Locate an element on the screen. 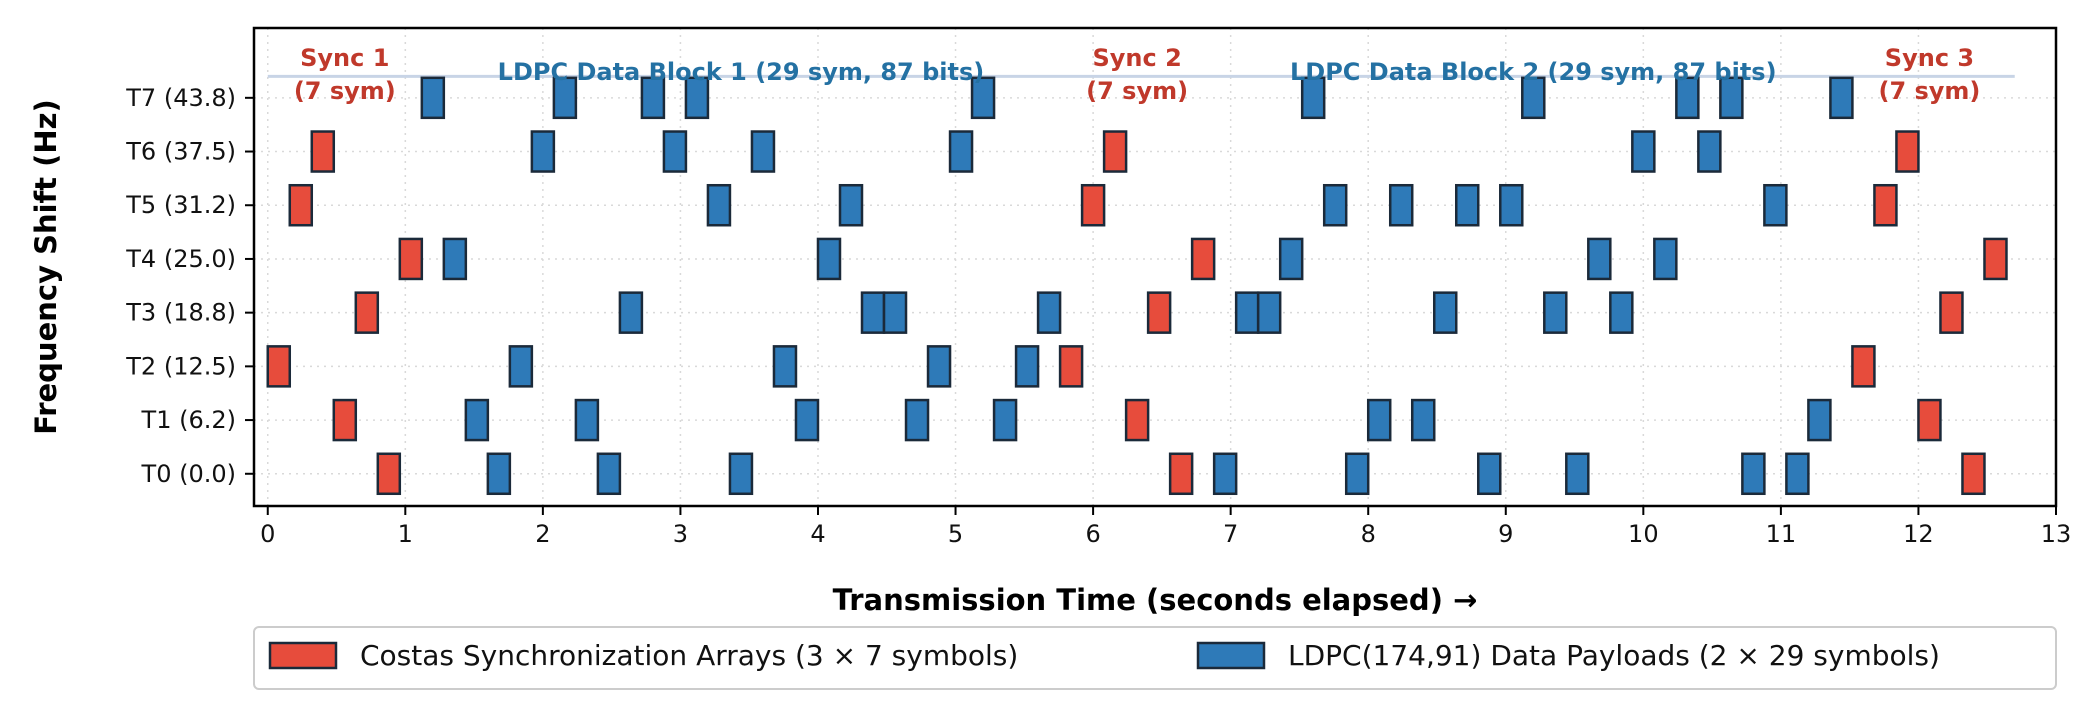 Image resolution: width=2098 pixels, height=711 pixels. x-tick-label: 7 is located at coordinates (1230, 534).